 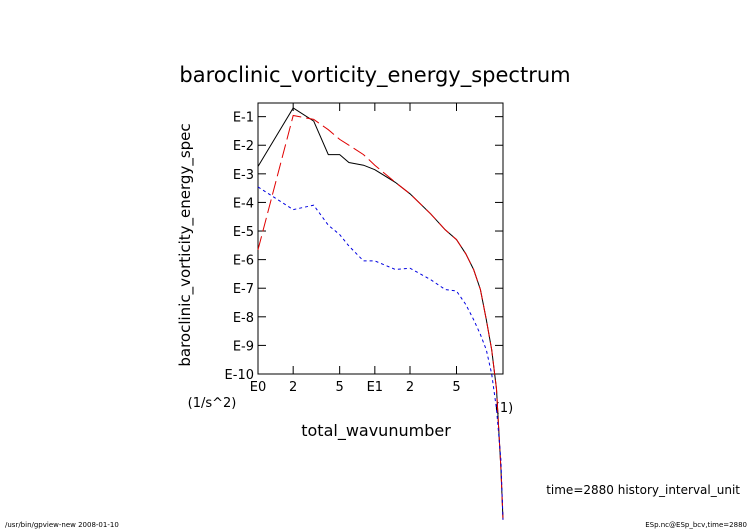 What do you see at coordinates (243, 175) in the screenshot?
I see `y-tick-label: E-3` at bounding box center [243, 175].